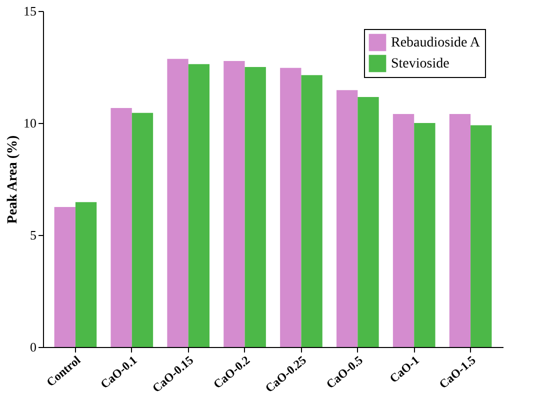 The width and height of the screenshot is (544, 417). I want to click on legend-label: Rebaudioside A, so click(436, 43).